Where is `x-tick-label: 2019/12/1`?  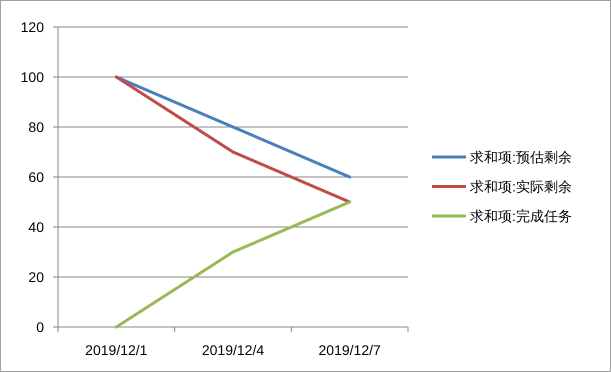 x-tick-label: 2019/12/1 is located at coordinates (116, 350).